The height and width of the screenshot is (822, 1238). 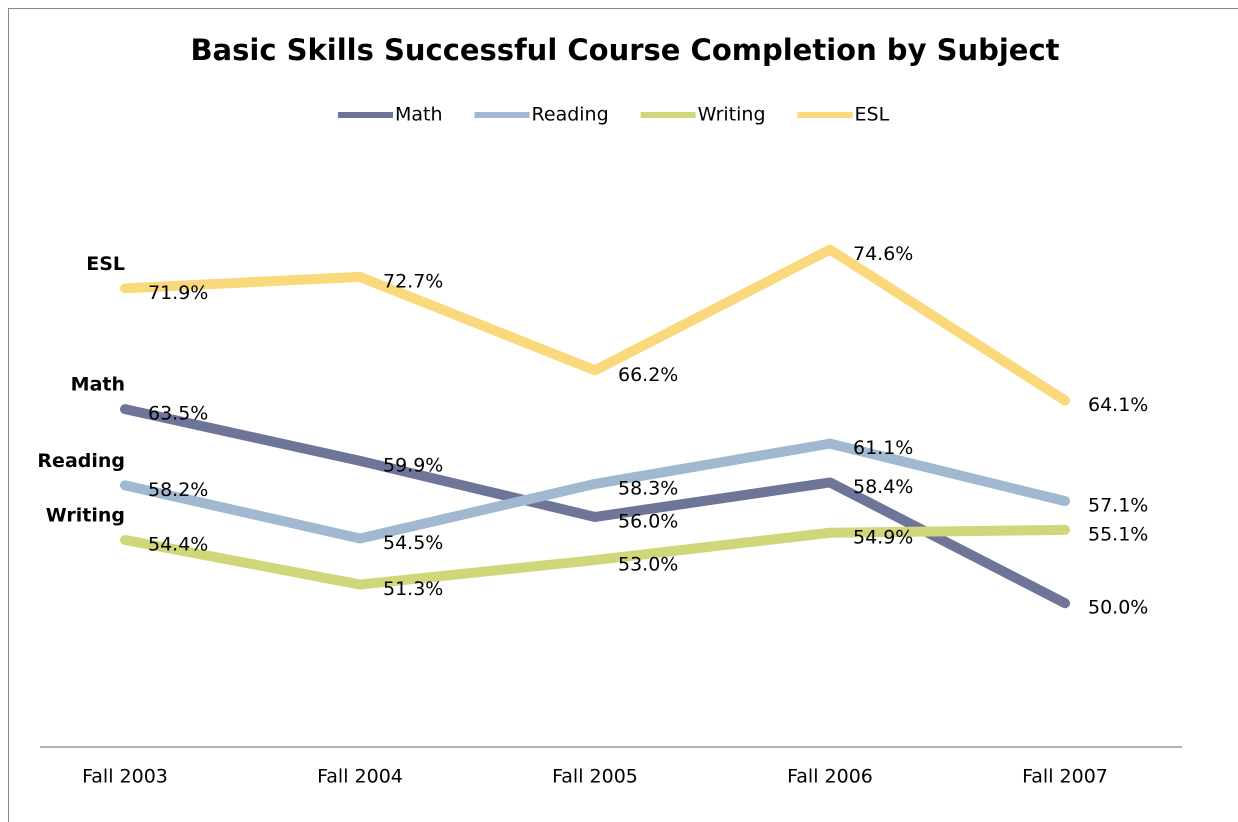 What do you see at coordinates (413, 543) in the screenshot?
I see `data-label: 54.5%` at bounding box center [413, 543].